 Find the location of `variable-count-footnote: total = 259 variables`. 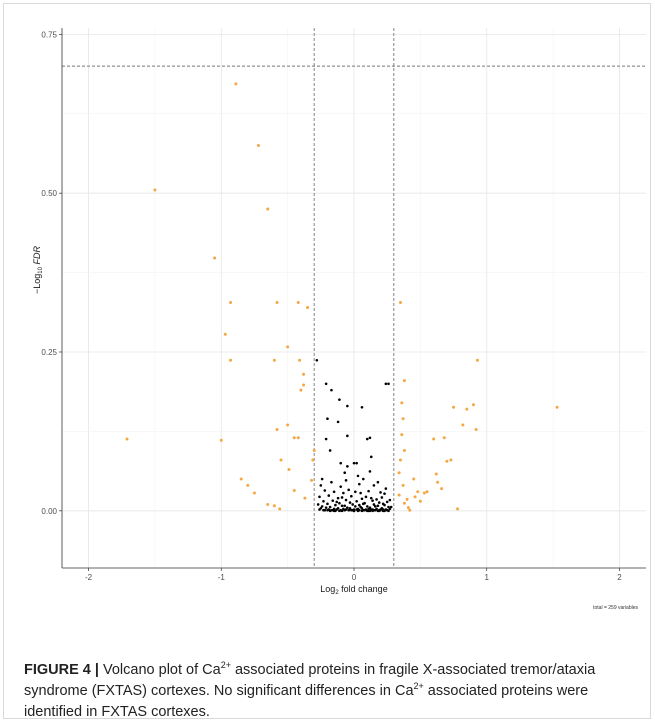

variable-count-footnote: total = 259 variables is located at coordinates (615, 608).